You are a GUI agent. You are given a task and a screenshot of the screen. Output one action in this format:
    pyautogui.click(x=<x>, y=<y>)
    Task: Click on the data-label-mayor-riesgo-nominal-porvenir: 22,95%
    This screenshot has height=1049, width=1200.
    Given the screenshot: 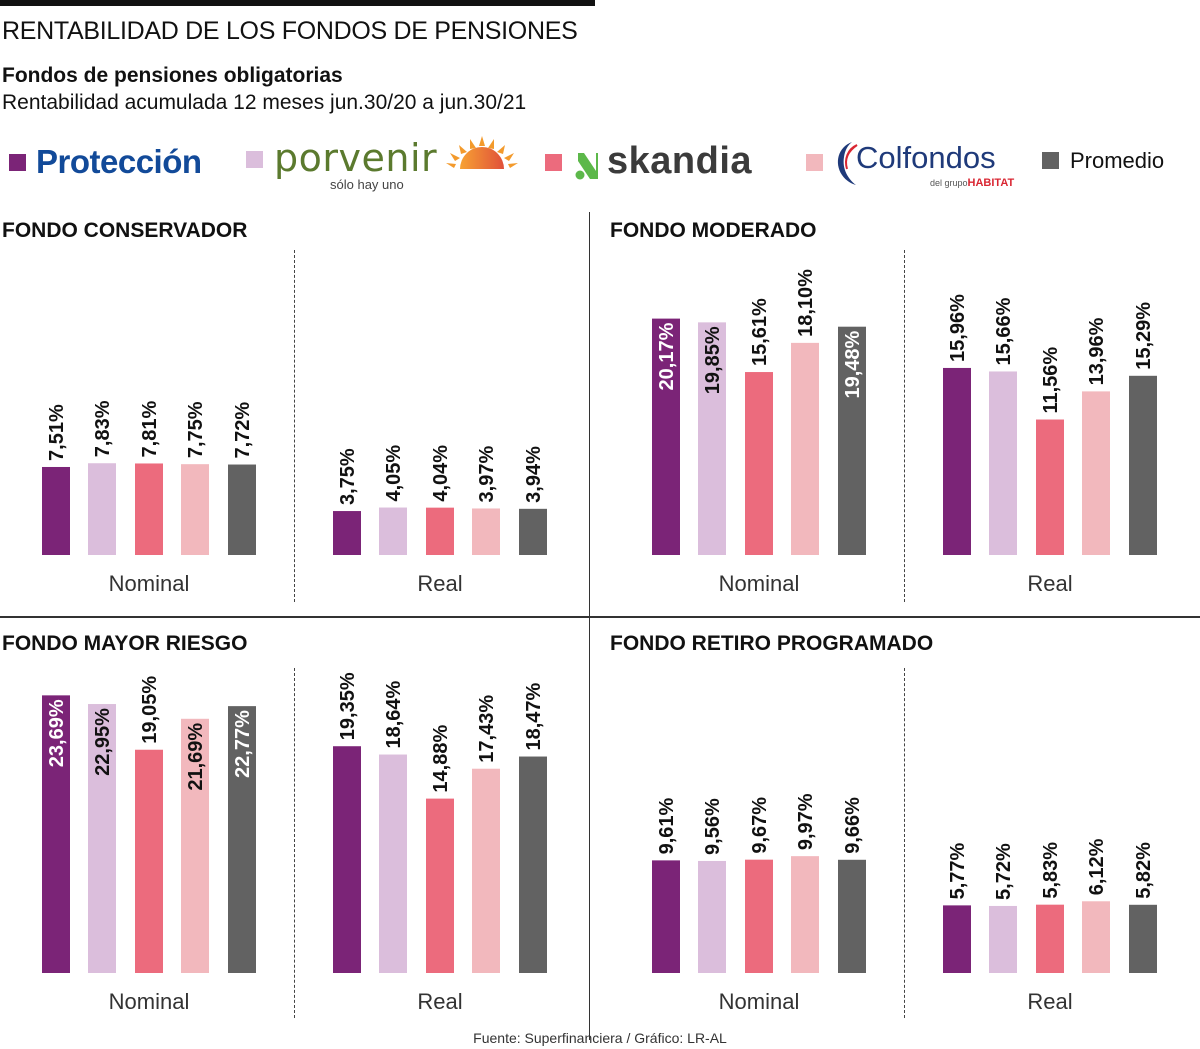 What is the action you would take?
    pyautogui.click(x=103, y=742)
    